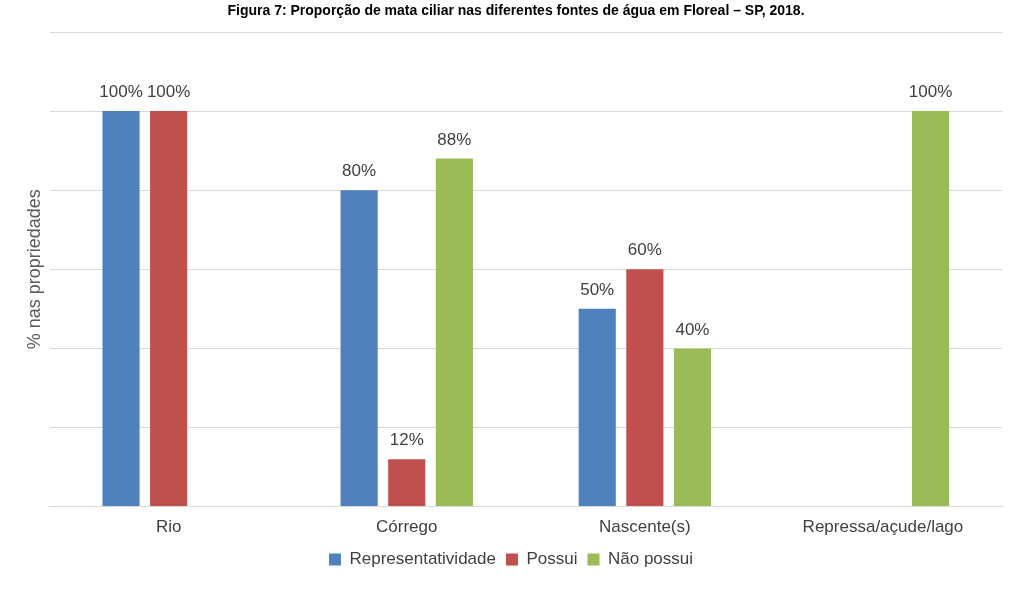 The image size is (1032, 591). Describe the element at coordinates (650, 559) in the screenshot. I see `legend-label: Não possui` at that location.